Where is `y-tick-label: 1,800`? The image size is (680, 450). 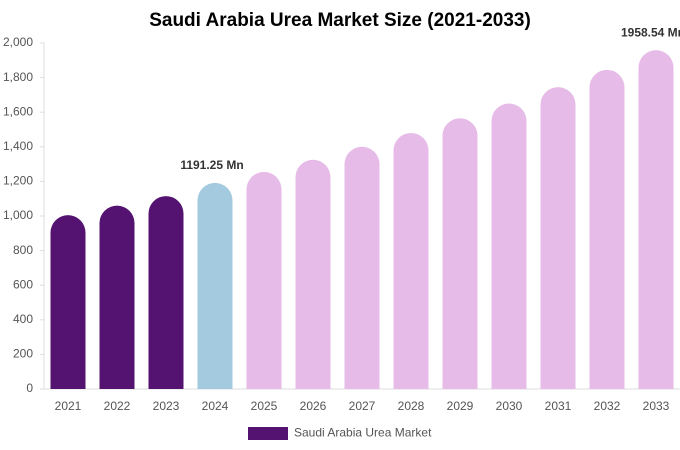 y-tick-label: 1,800 is located at coordinates (18, 77).